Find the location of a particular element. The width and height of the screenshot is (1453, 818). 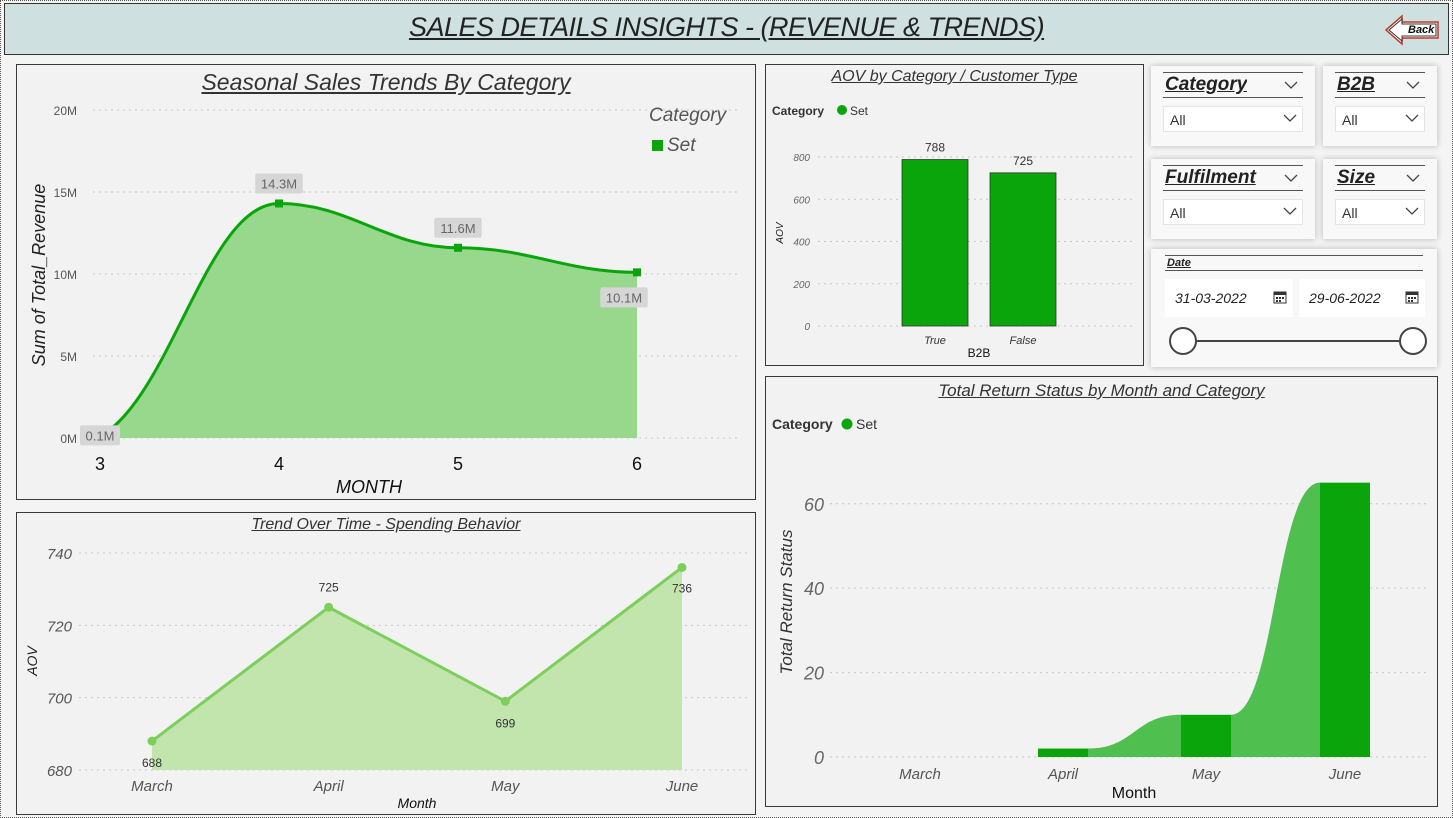

size-value: All is located at coordinates (1350, 213).